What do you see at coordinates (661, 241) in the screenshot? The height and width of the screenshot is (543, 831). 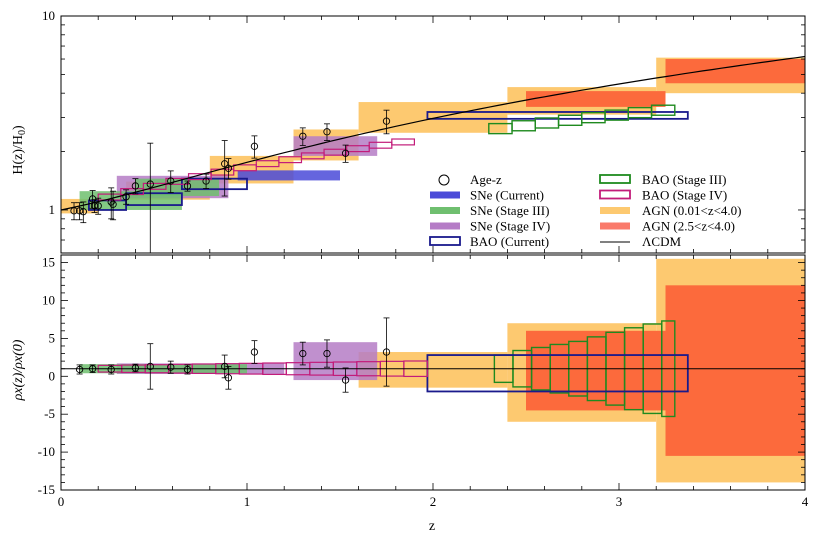 I see `legend-label: ΛCDM` at bounding box center [661, 241].